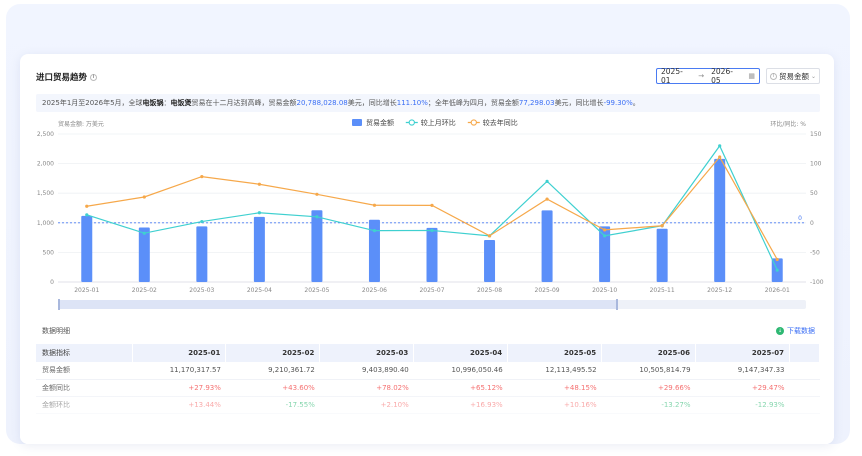 The height and width of the screenshot is (456, 862). Describe the element at coordinates (579, 103) in the screenshot. I see `summary-p11: 美元，同比增长` at that location.